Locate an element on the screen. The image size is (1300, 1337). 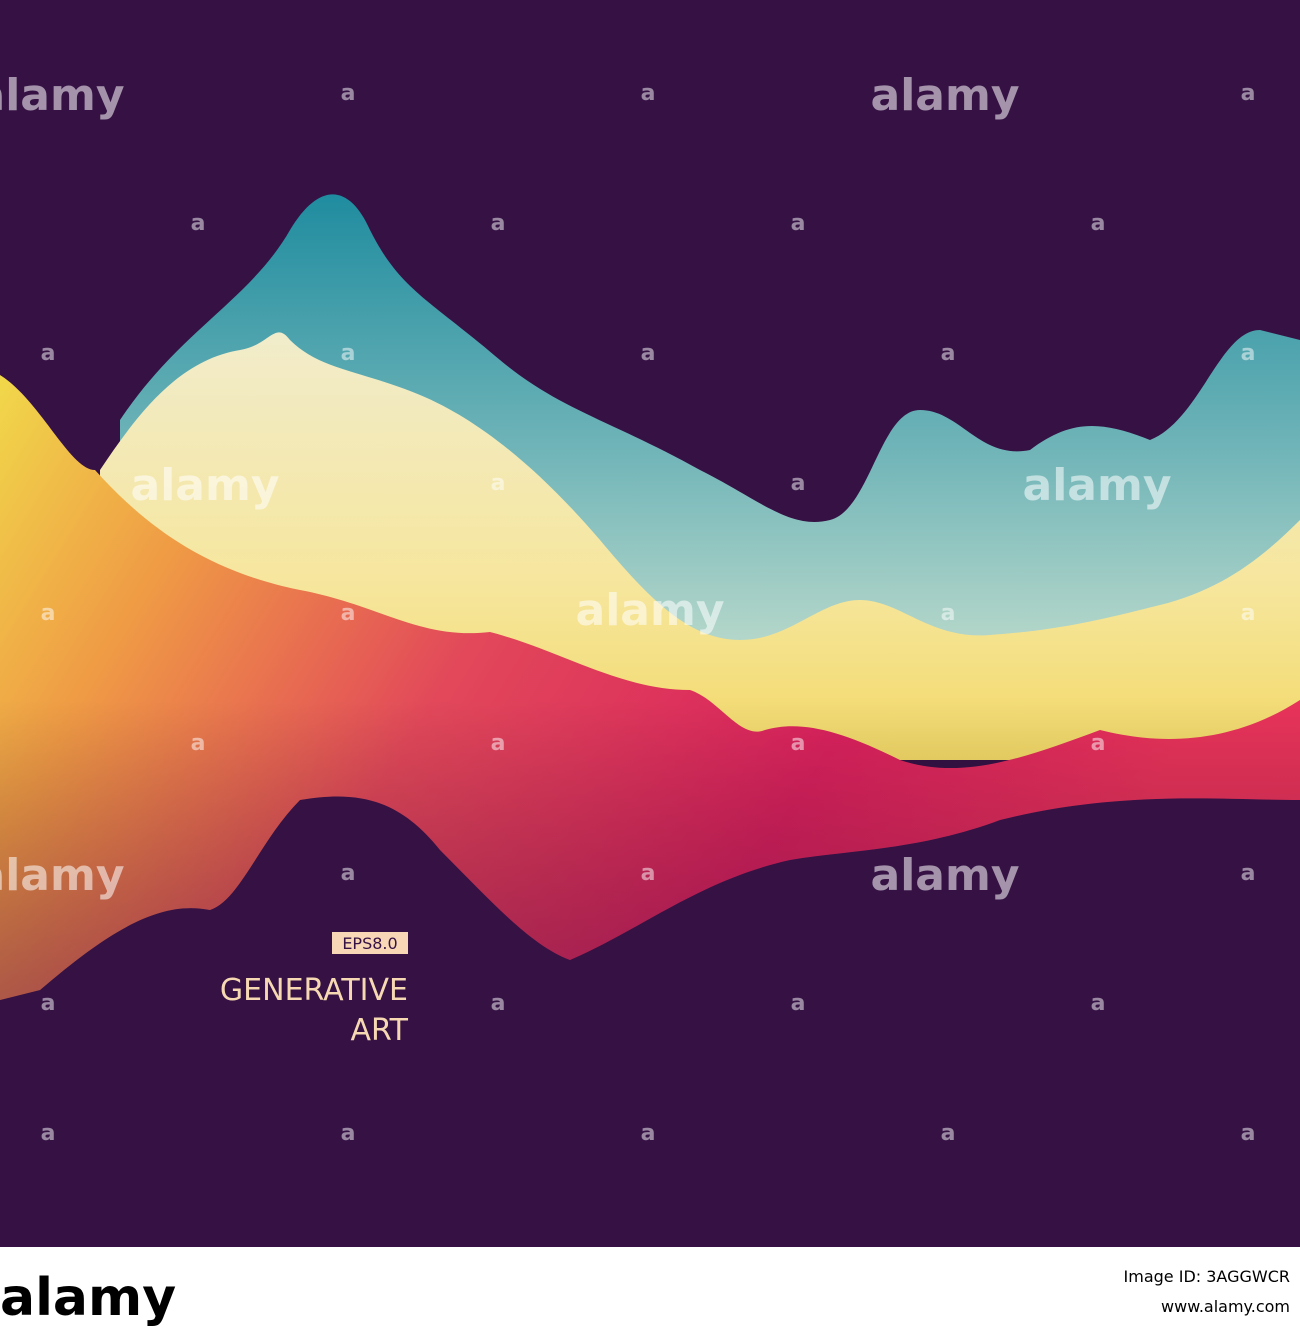
badge-box is located at coordinates (370, 943).